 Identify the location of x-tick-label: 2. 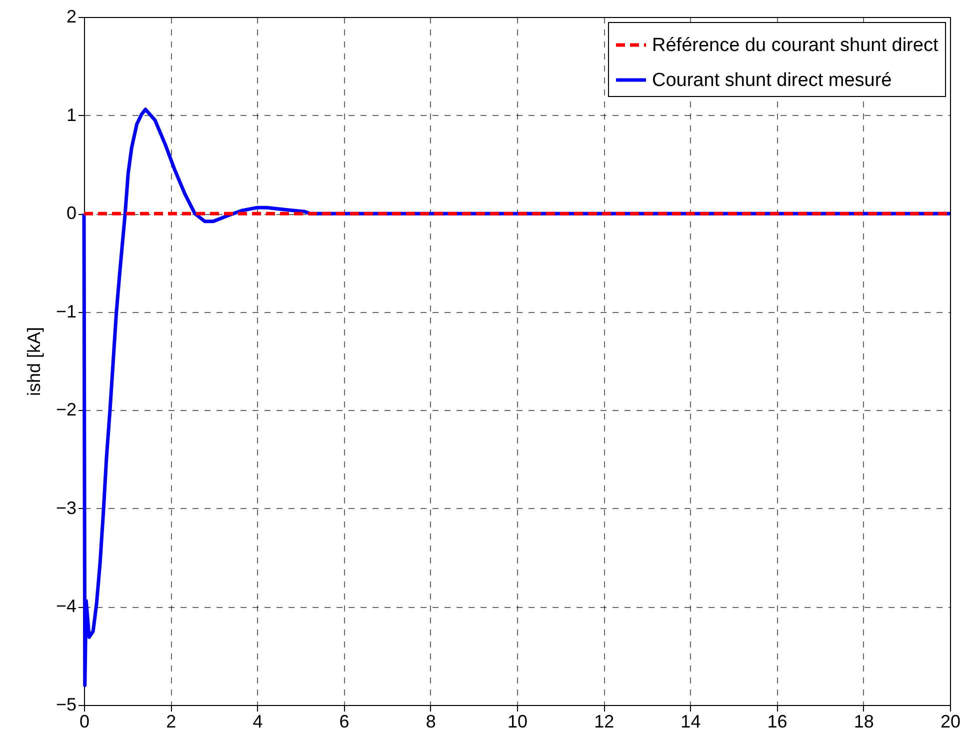
(171, 722).